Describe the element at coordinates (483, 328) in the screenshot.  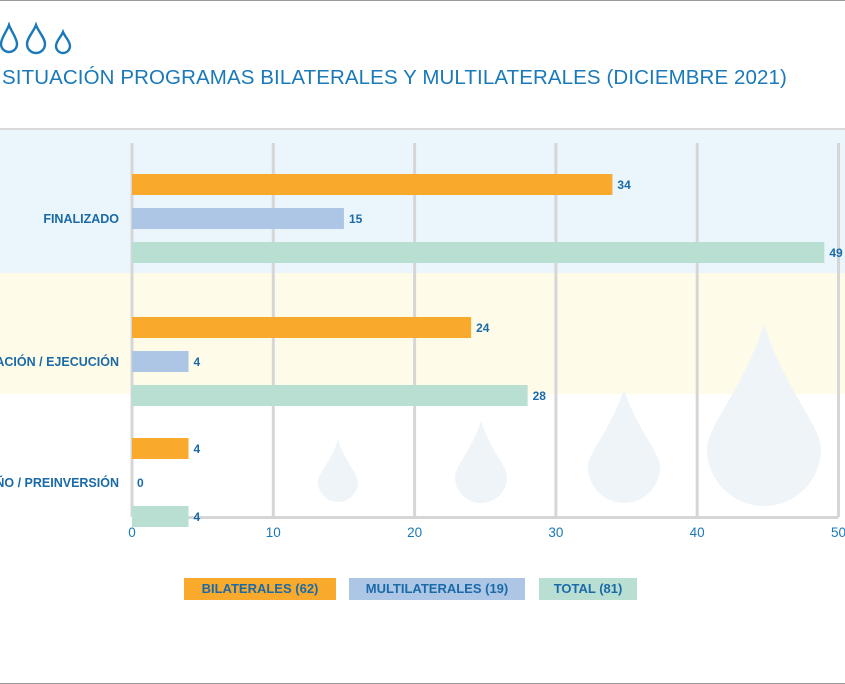
I see `data-label-bilaterales: 24` at that location.